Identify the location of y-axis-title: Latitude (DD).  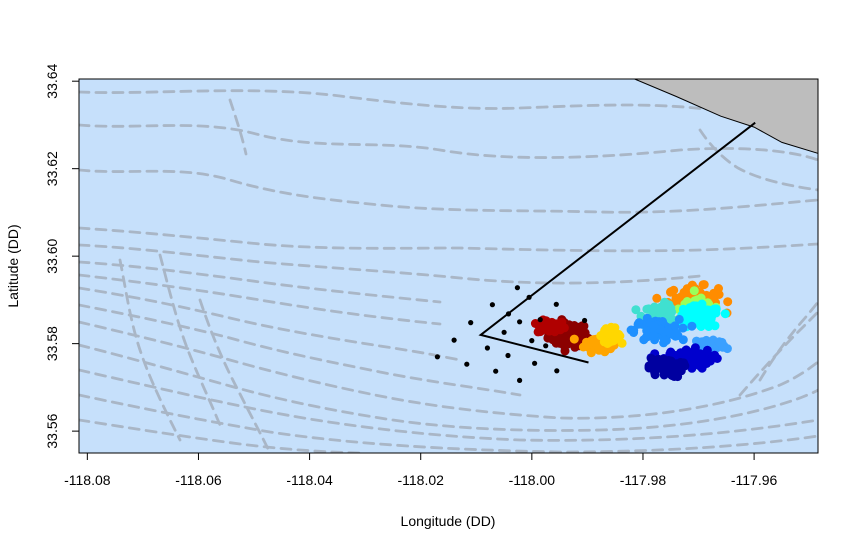
(13, 265).